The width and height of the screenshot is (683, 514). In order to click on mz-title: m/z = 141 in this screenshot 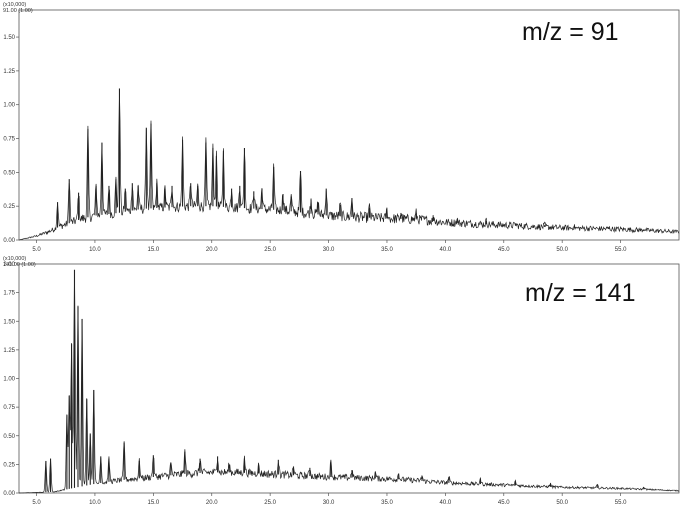, I will do `click(580, 293)`.